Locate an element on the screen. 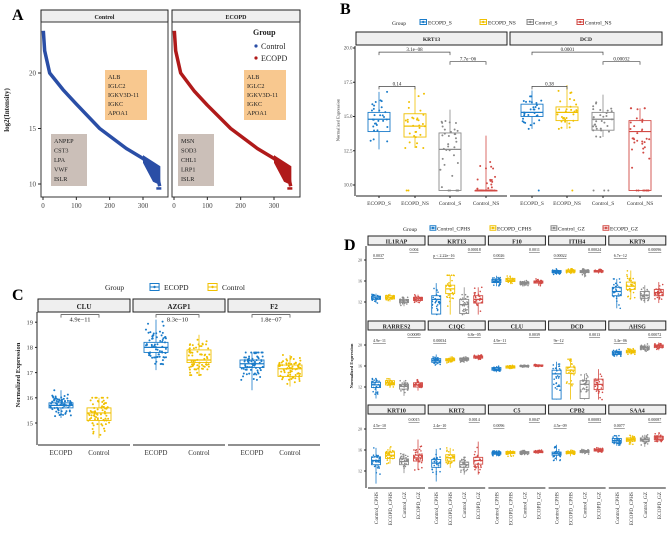  significance-bracket is located at coordinates (177, 316).